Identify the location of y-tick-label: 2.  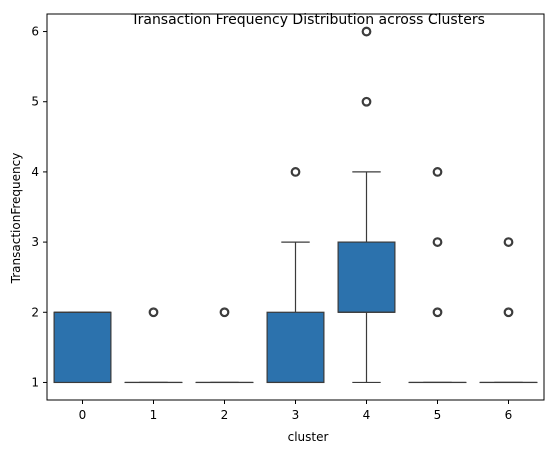
(35, 312).